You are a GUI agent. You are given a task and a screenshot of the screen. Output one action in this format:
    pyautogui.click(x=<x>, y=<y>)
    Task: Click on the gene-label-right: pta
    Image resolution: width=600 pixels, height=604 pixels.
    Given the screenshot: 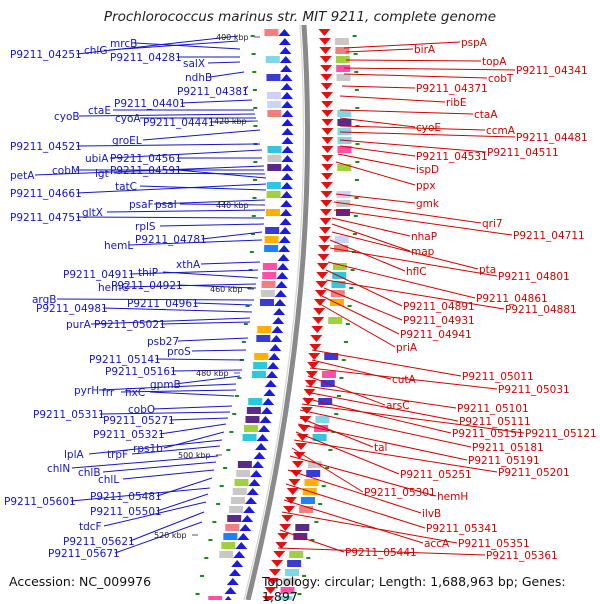 What is the action you would take?
    pyautogui.click(x=487, y=270)
    